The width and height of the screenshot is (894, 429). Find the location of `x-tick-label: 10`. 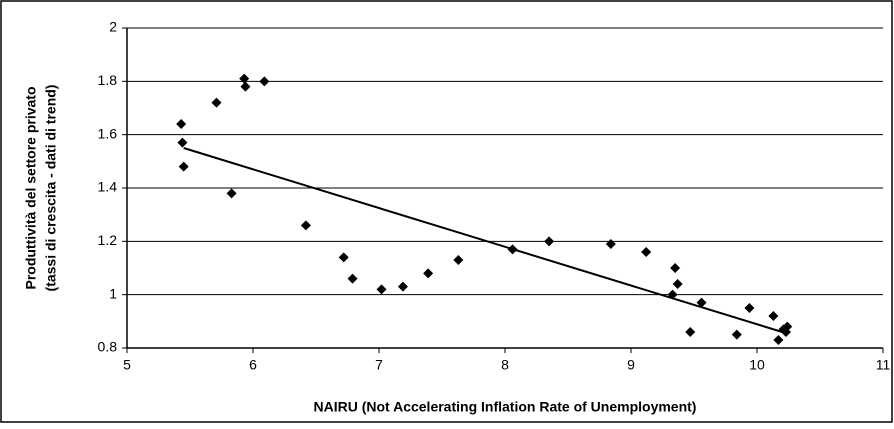

x-tick-label: 10 is located at coordinates (757, 365).